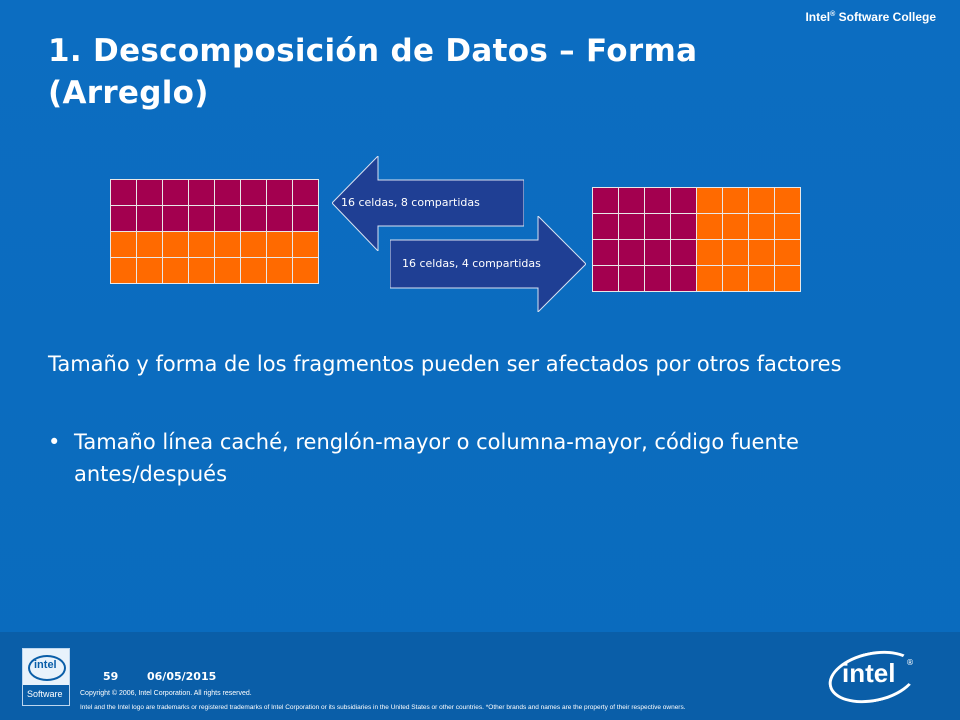 The width and height of the screenshot is (960, 720). I want to click on intel-logo: intel ®, so click(873, 677).